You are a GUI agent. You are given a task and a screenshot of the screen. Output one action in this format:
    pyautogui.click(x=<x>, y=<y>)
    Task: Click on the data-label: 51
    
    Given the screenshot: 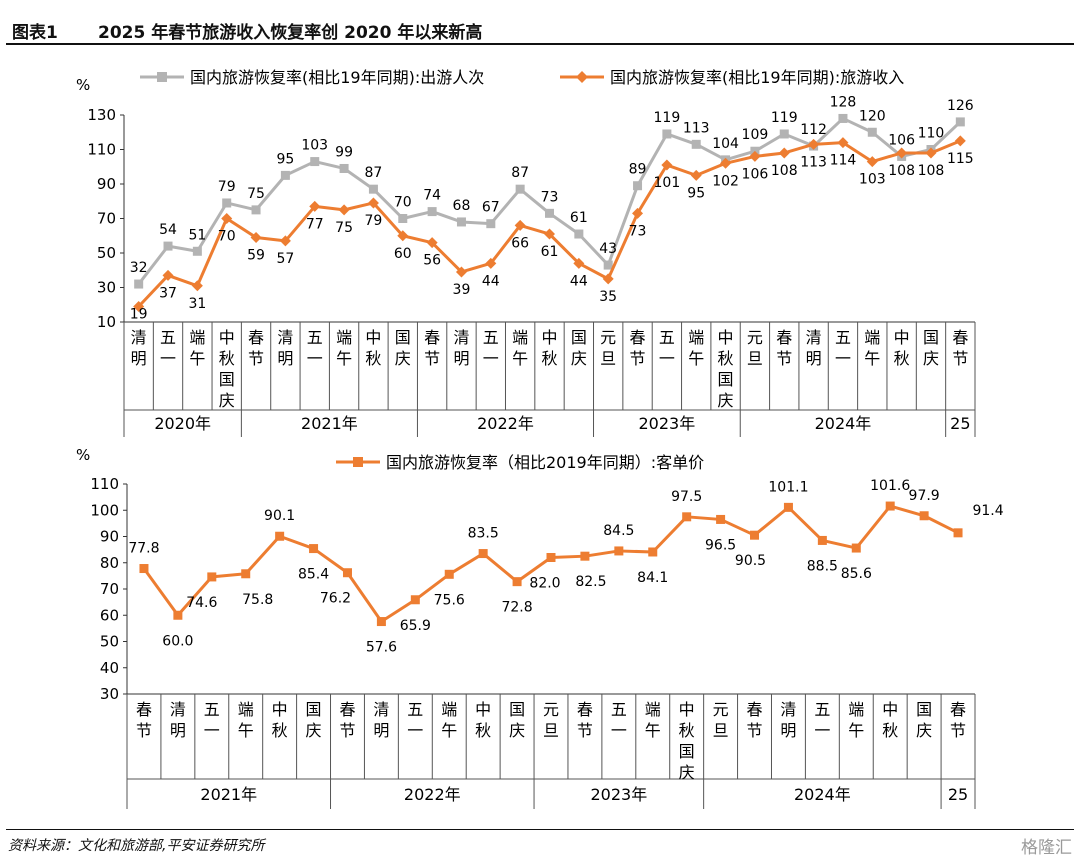 What is the action you would take?
    pyautogui.click(x=197, y=235)
    